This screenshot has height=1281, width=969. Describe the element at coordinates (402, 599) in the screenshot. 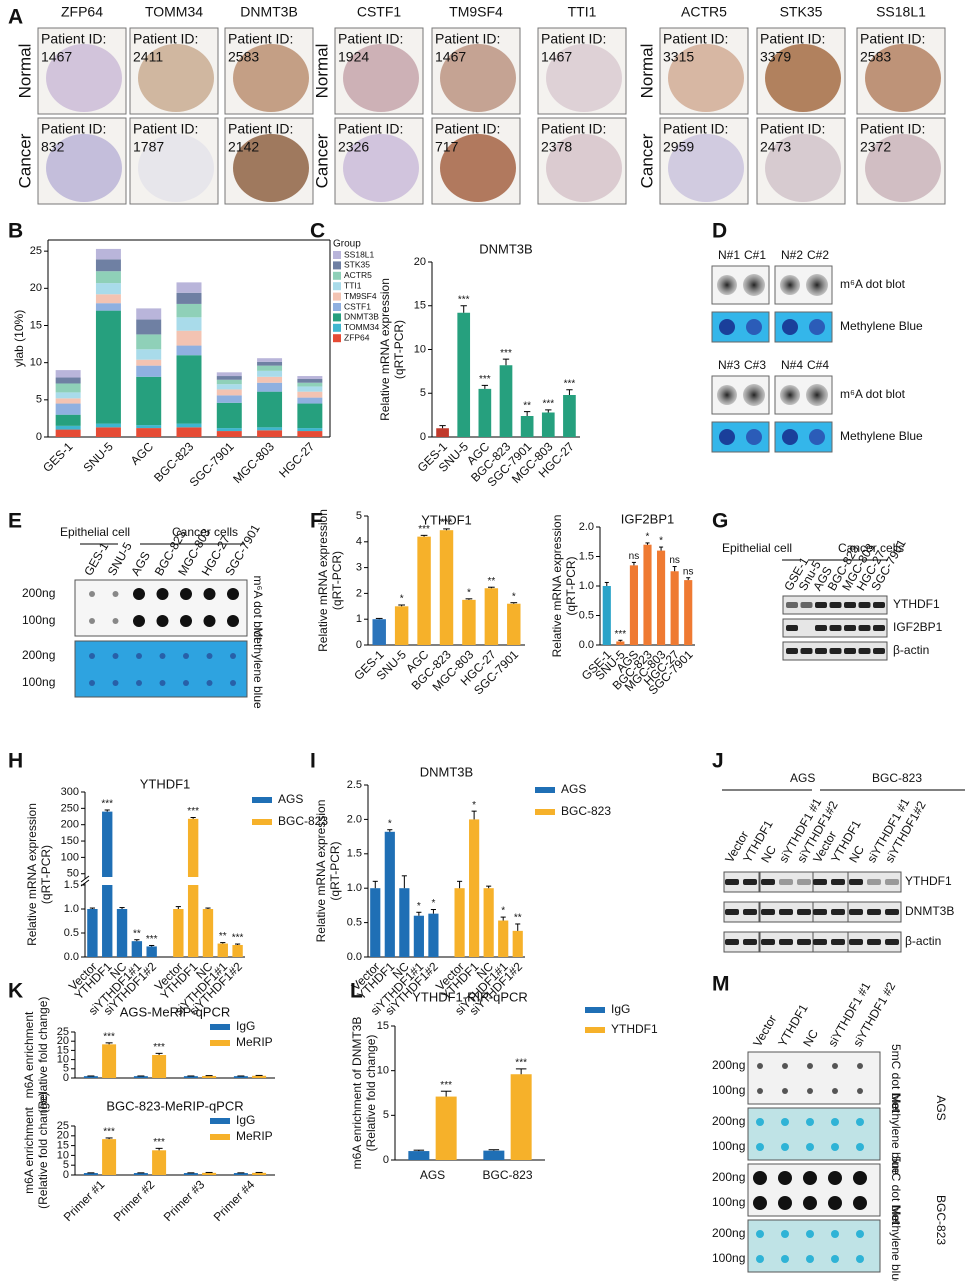

I see `significance: *` at that location.